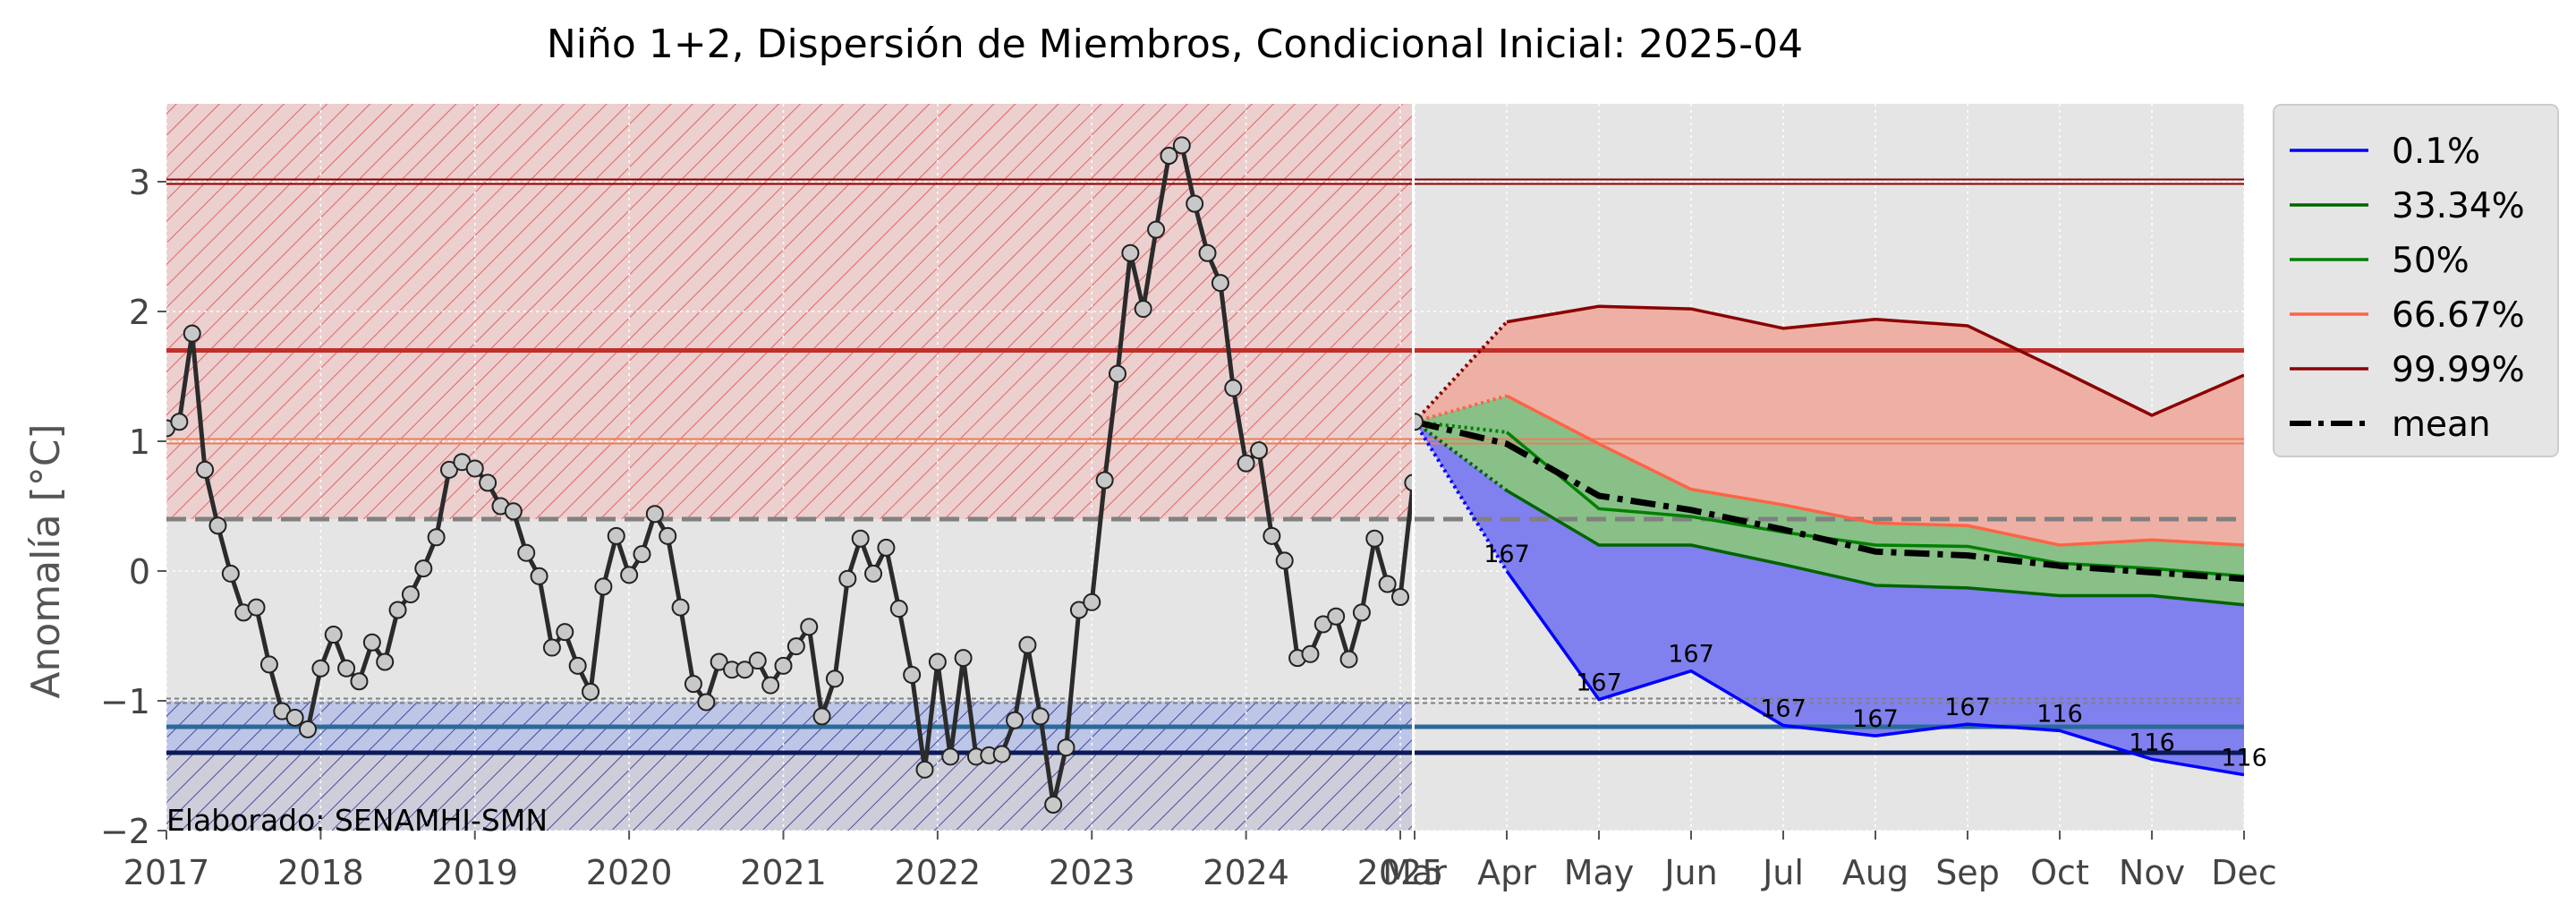 Image resolution: width=2576 pixels, height=921 pixels. What do you see at coordinates (2059, 873) in the screenshot?
I see `x-tick-label-month: Oct` at bounding box center [2059, 873].